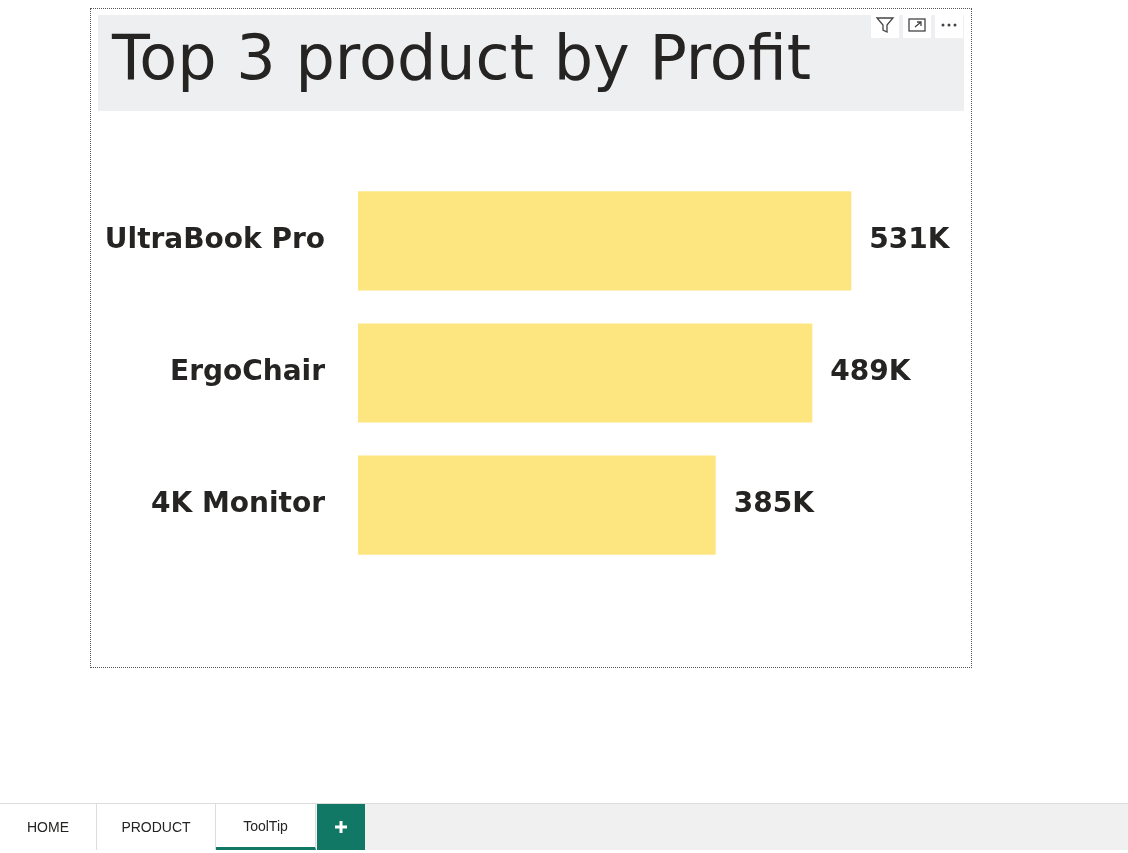 This screenshot has height=853, width=1128. What do you see at coordinates (266, 827) in the screenshot?
I see `text: ToolTip` at bounding box center [266, 827].